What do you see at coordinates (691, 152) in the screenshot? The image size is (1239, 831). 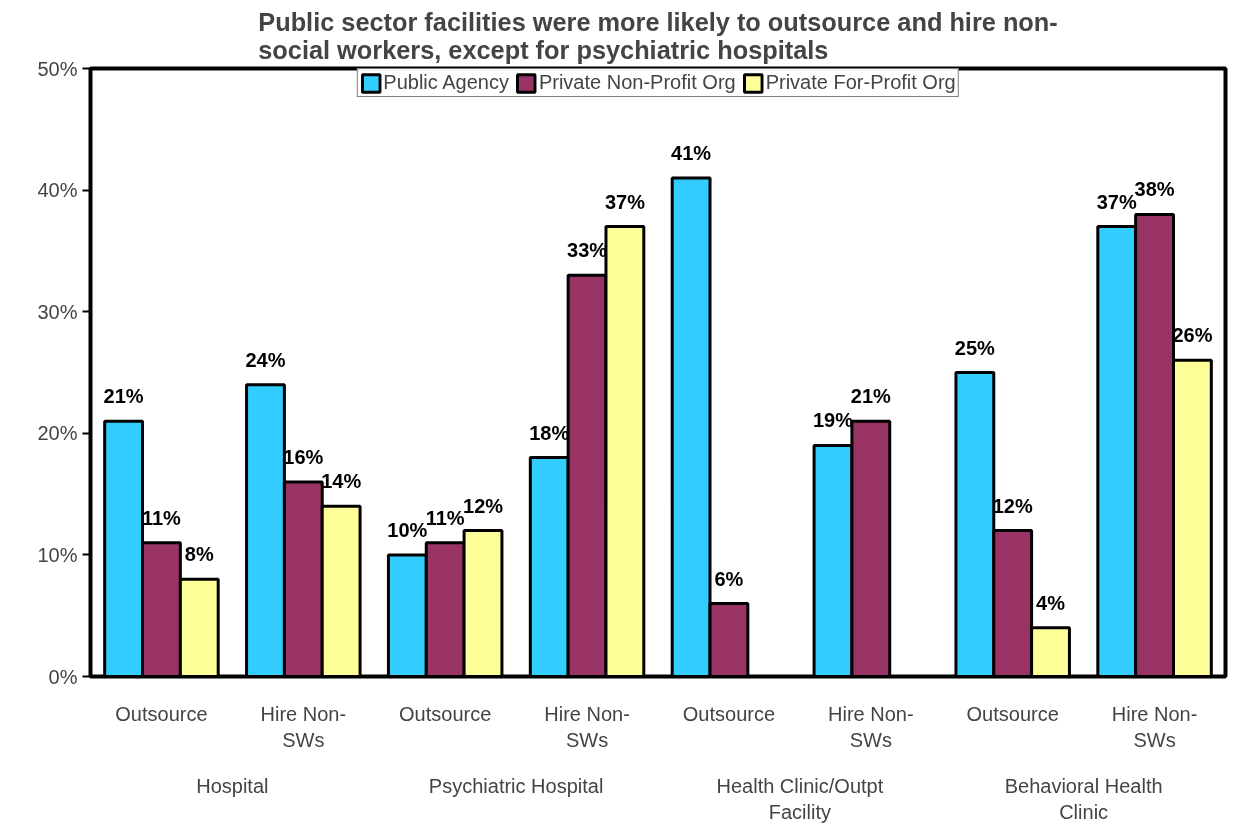 I see `data-label: 41%` at bounding box center [691, 152].